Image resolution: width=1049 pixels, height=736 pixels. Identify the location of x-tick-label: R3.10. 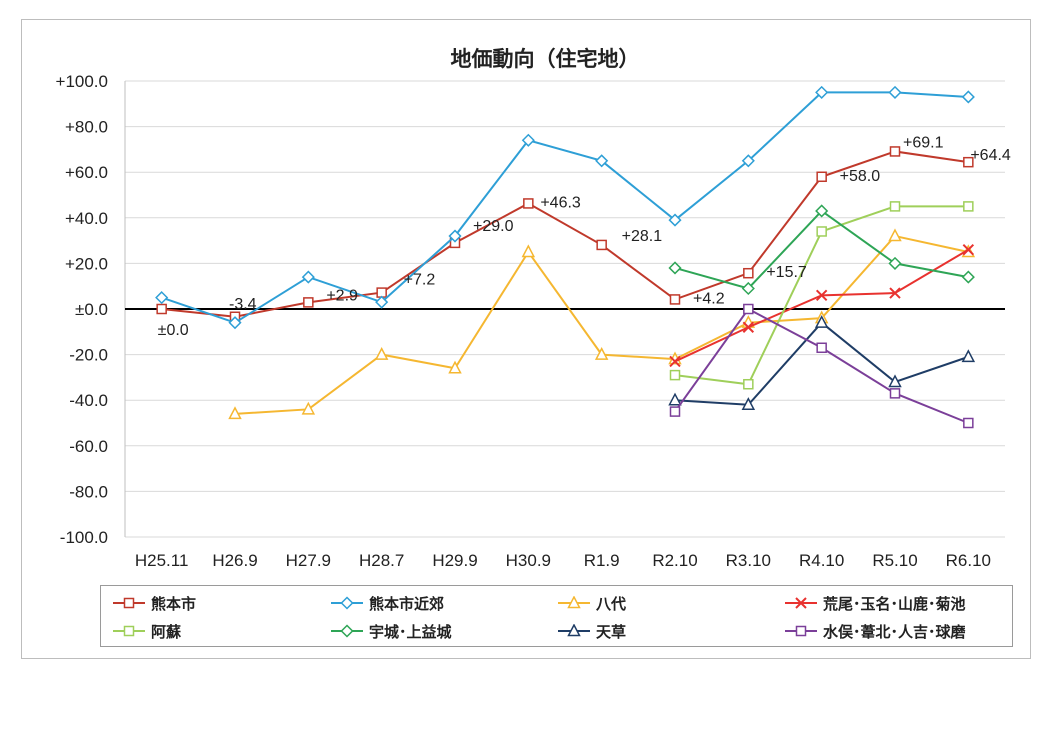
(748, 560).